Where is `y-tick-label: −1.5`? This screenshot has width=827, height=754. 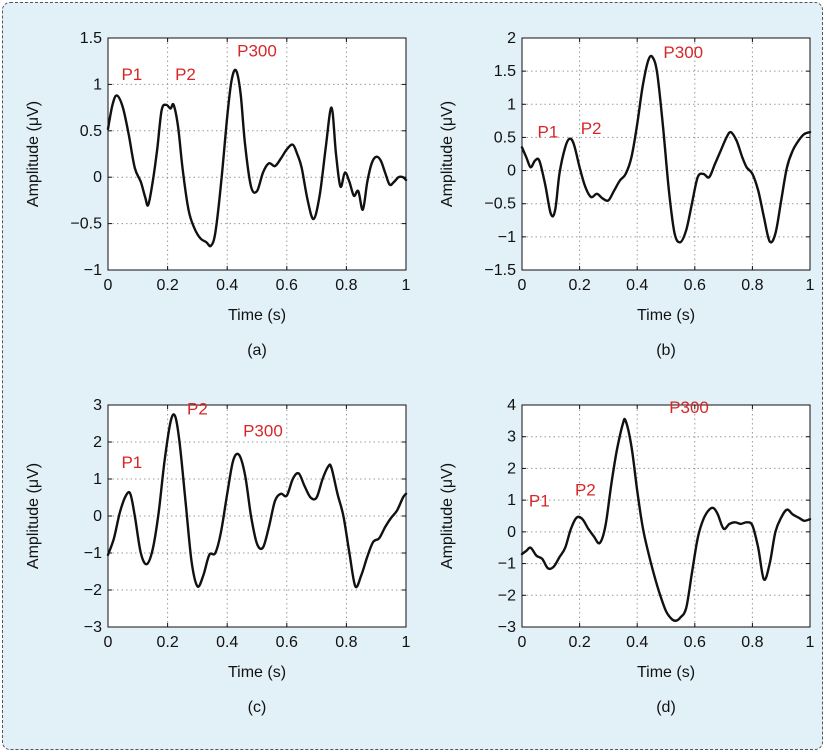
y-tick-label: −1.5 is located at coordinates (500, 270).